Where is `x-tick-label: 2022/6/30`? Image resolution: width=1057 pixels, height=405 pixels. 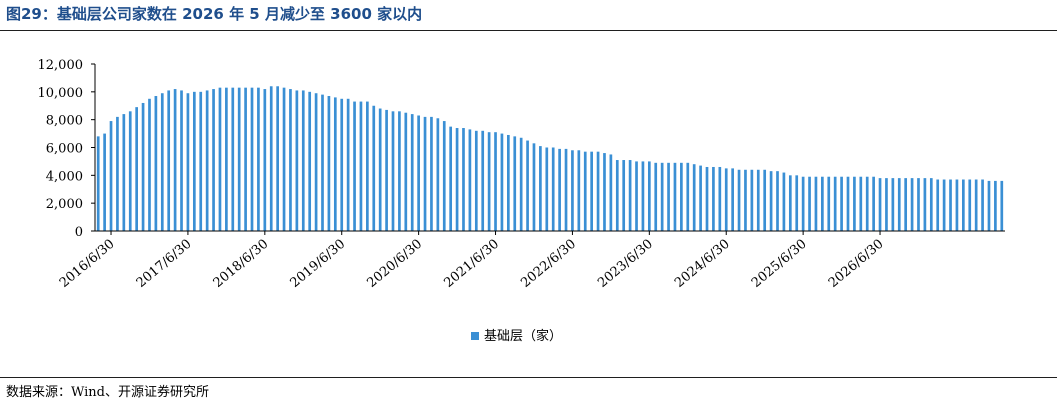 x-tick-label: 2022/6/30 is located at coordinates (548, 264).